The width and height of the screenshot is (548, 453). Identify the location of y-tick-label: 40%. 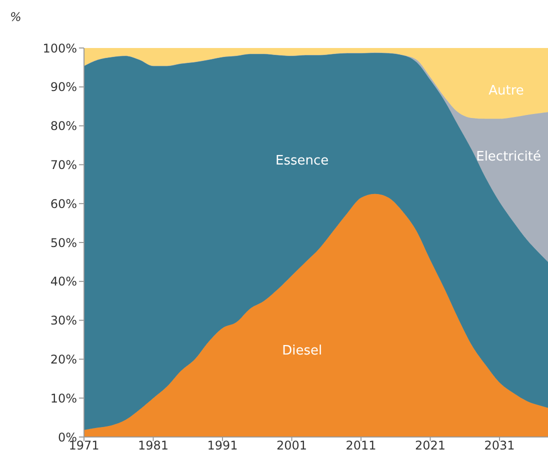
(63, 281).